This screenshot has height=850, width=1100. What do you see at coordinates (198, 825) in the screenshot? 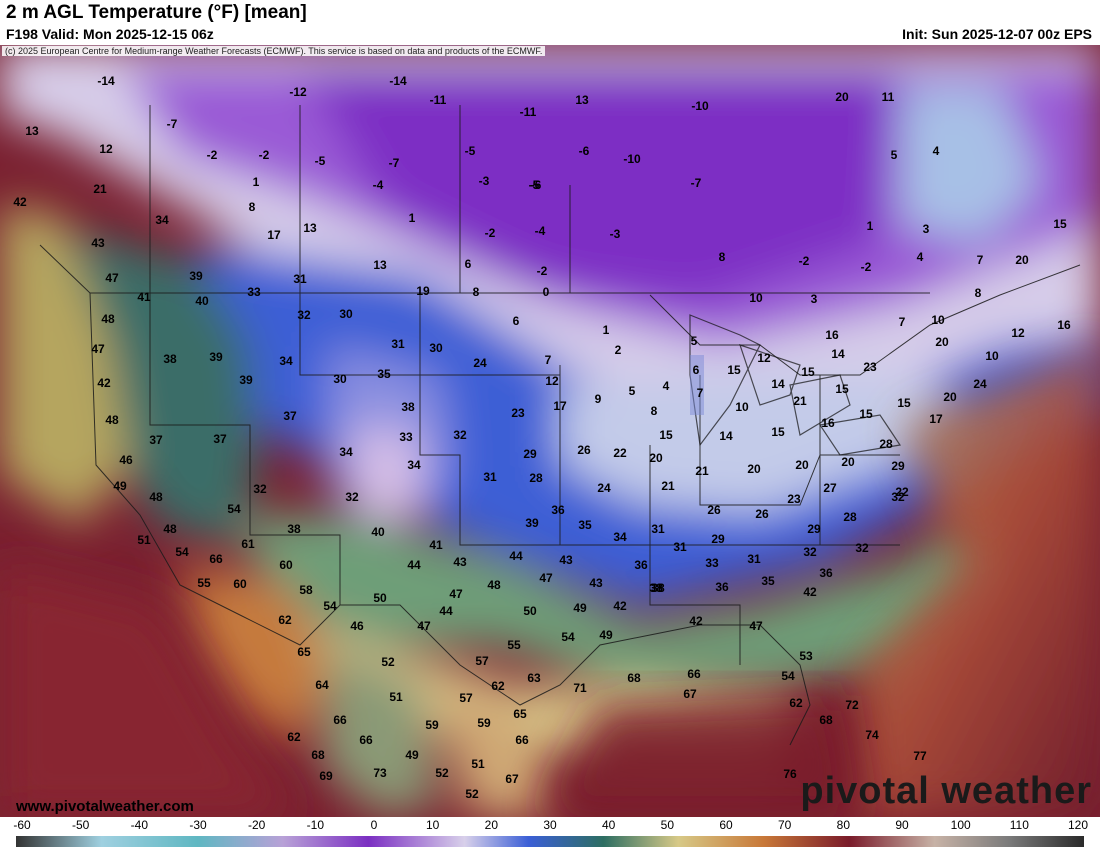
I see `colorbar-tick-label: -30` at bounding box center [198, 825].